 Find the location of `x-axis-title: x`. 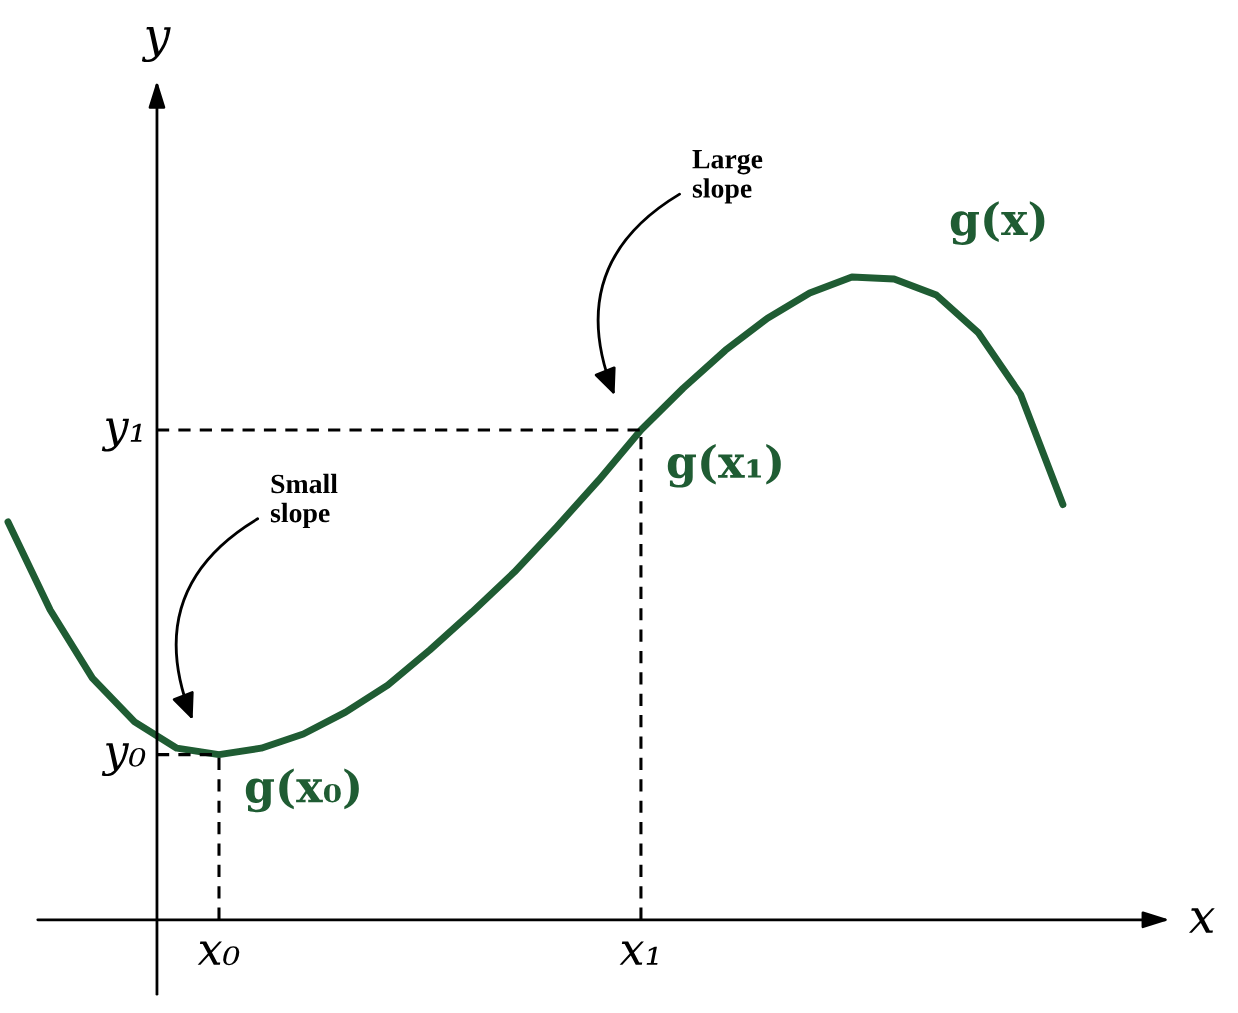

x-axis-title: x is located at coordinates (1201, 920).